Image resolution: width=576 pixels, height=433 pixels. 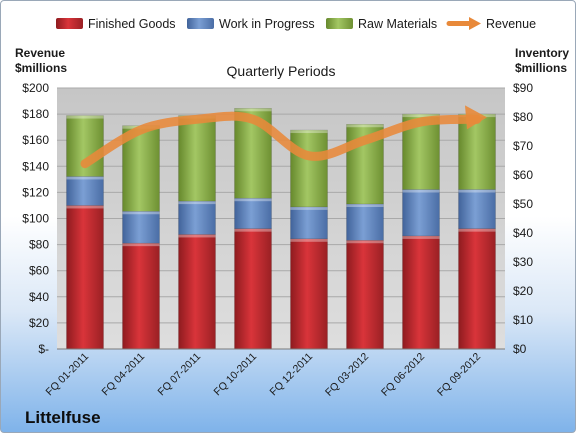 I want to click on right-tick-label: $70, so click(x=523, y=146).